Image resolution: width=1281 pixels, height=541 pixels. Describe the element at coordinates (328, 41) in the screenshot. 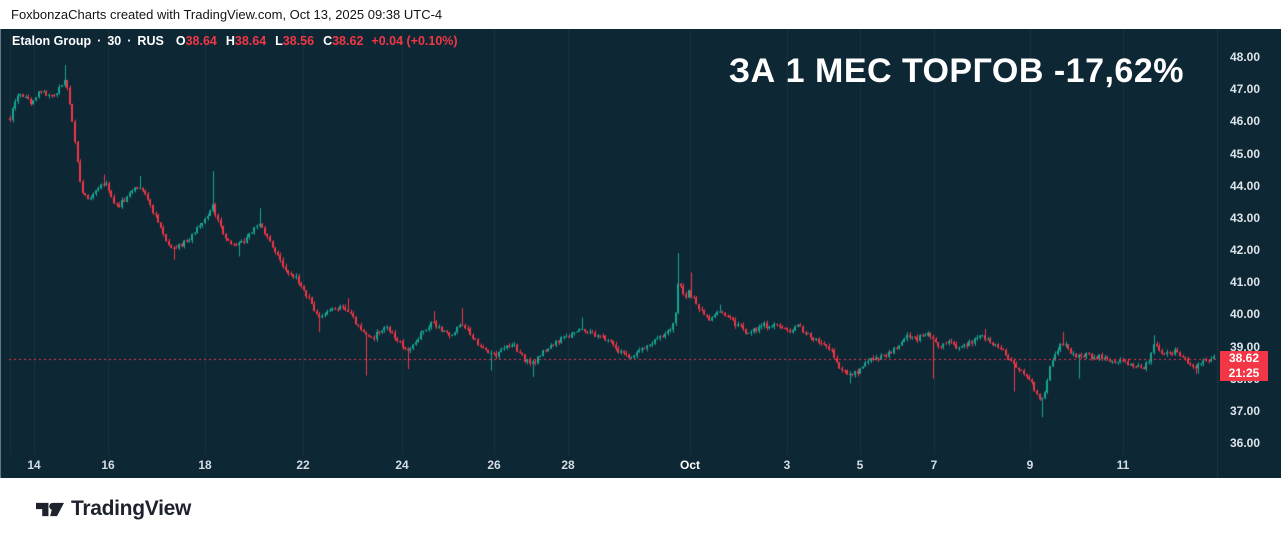

I see `ohlc-label: C` at that location.